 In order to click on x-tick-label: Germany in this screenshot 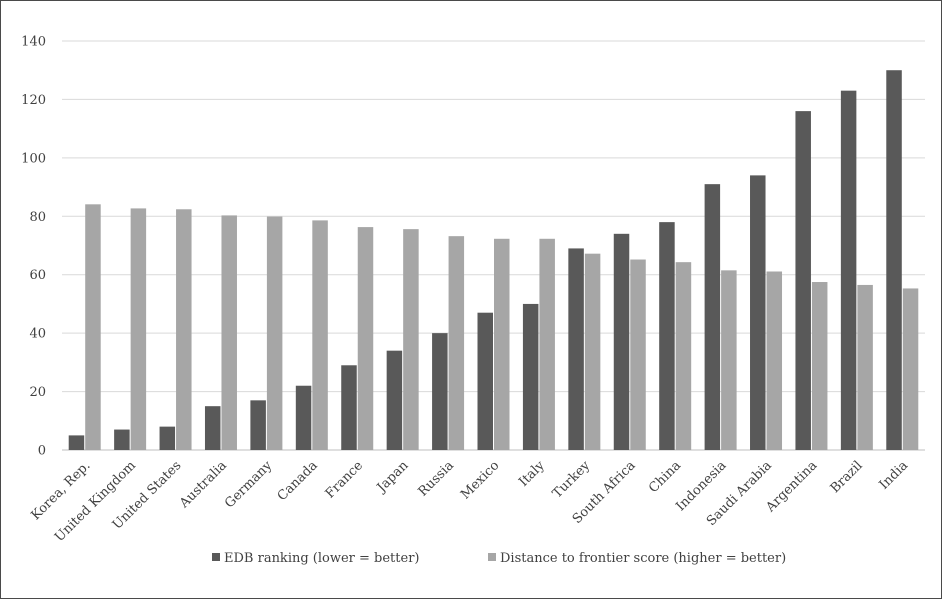, I will do `click(249, 485)`.